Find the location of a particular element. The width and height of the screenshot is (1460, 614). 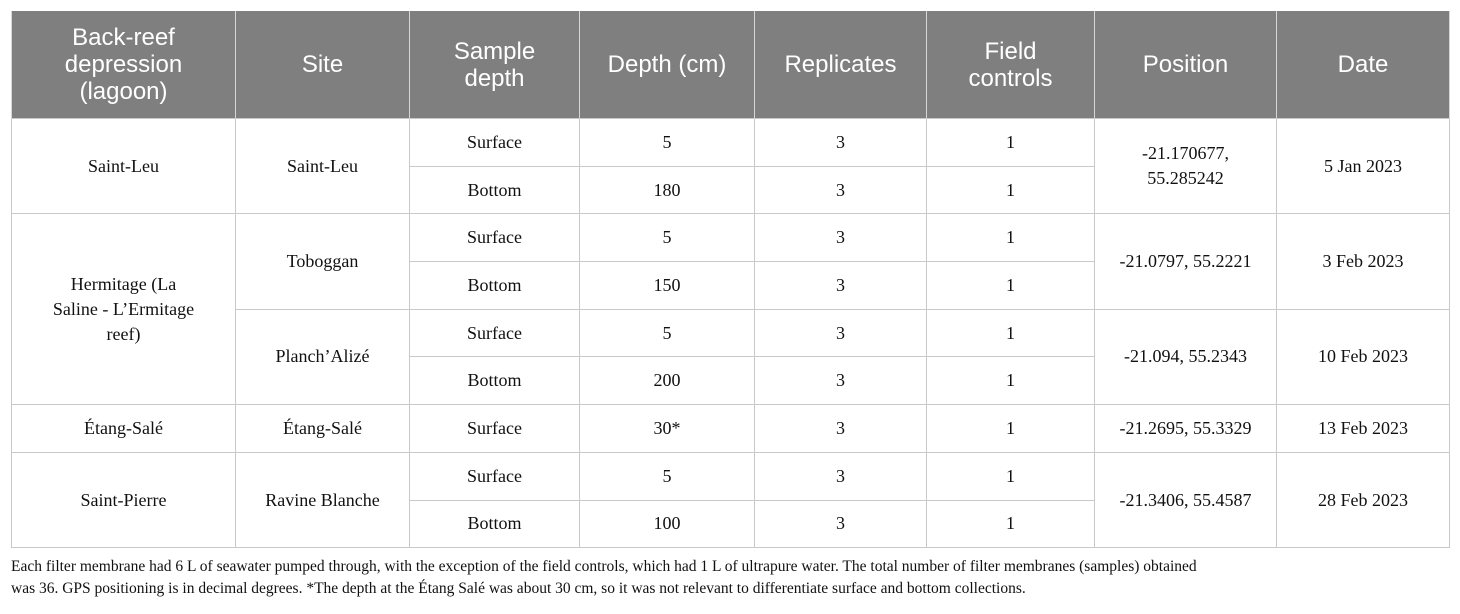

table-row: Bottom 100 3 1 is located at coordinates (731, 524).